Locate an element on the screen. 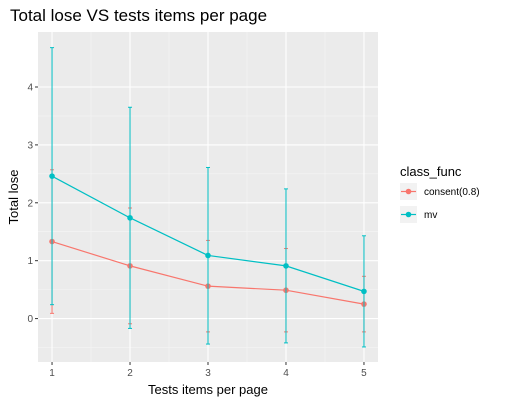 This screenshot has height=404, width=507. legend-item-consent-0-8: consent(0.8) is located at coordinates (440, 191).